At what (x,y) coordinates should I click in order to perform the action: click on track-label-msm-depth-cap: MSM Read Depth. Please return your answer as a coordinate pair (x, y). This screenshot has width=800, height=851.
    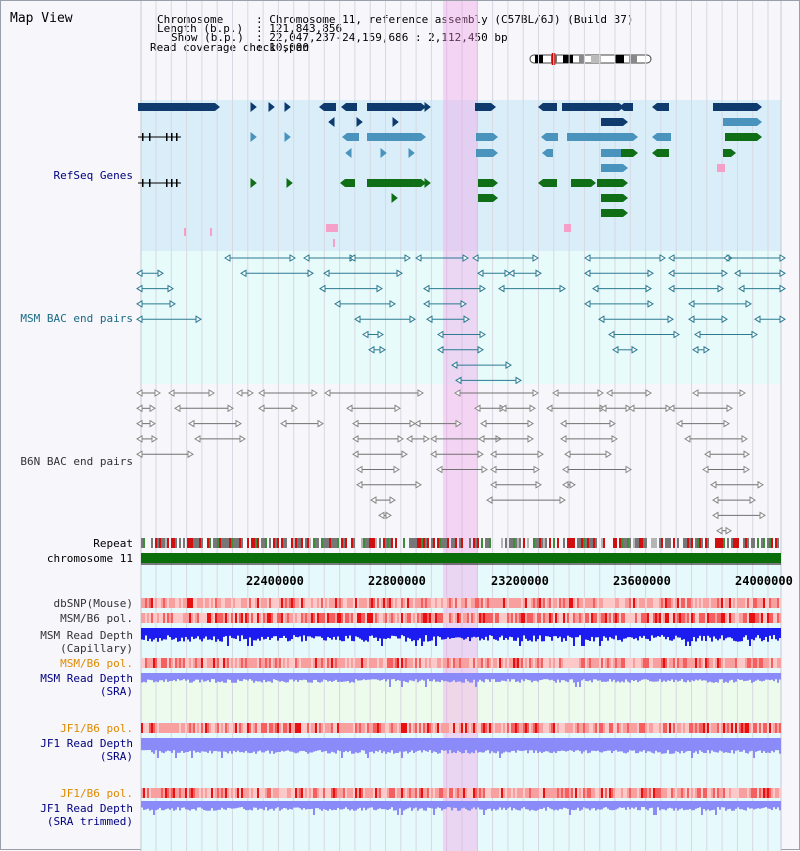
    Looking at the image, I should click on (86, 635).